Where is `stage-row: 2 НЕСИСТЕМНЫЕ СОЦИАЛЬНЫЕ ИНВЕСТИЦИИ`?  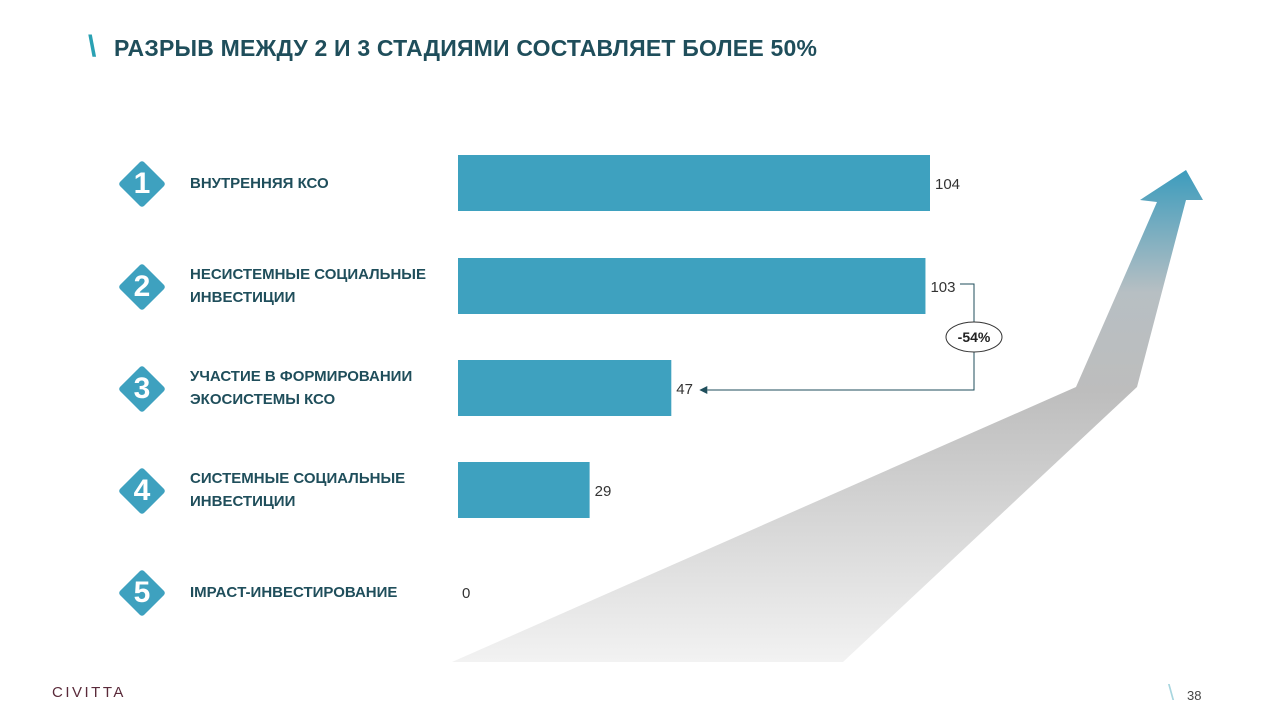
stage-row: 2 НЕСИСТЕМНЫЕ СОЦИАЛЬНЫЕ ИНВЕСТИЦИИ is located at coordinates (292, 286).